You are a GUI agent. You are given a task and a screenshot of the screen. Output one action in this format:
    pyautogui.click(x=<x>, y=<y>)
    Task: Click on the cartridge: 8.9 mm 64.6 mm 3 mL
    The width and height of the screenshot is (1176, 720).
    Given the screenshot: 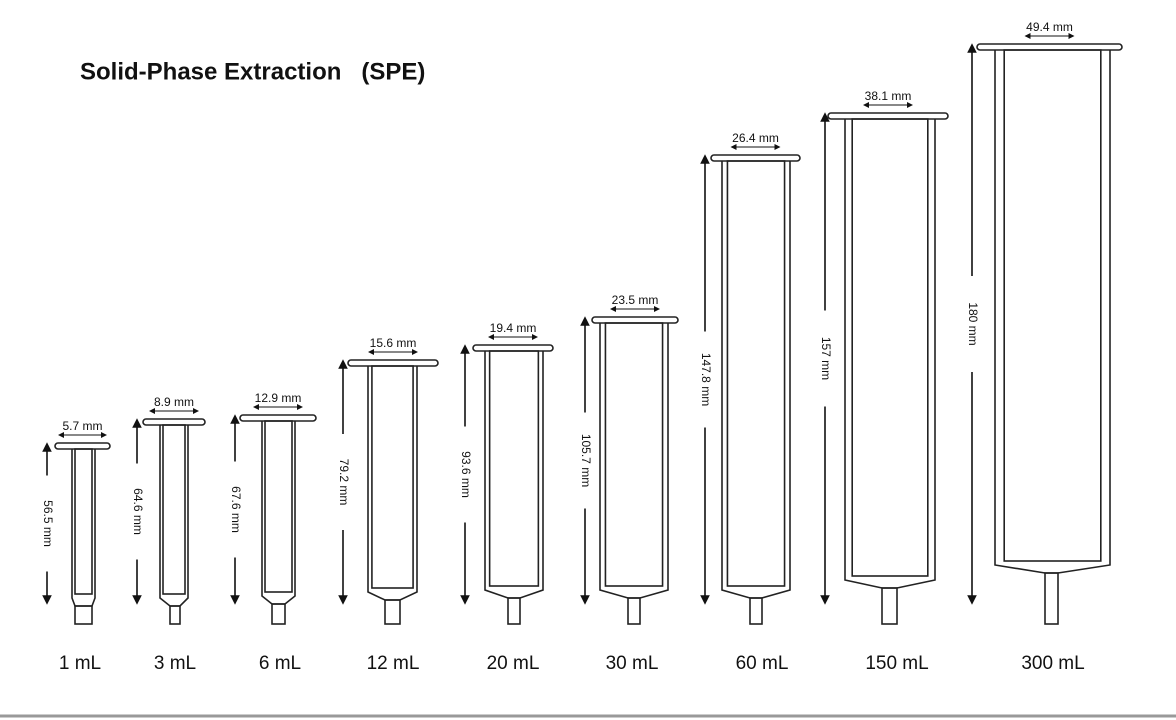 What is the action you would take?
    pyautogui.click(x=168, y=534)
    